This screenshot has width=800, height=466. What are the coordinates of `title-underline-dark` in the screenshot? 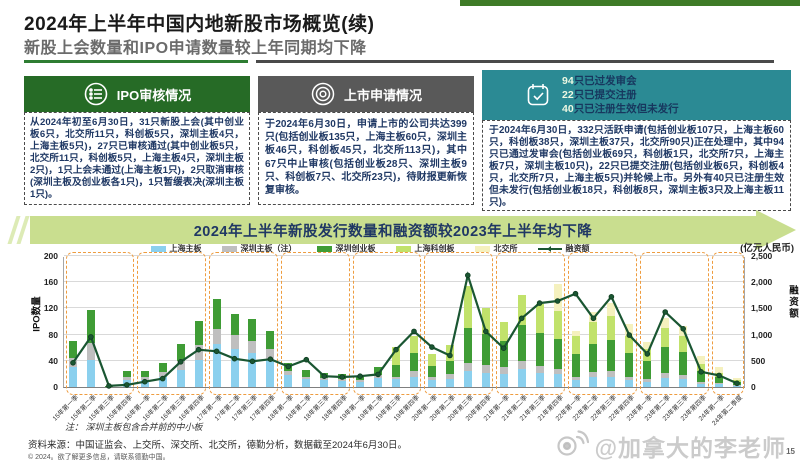 It's located at (515, 61).